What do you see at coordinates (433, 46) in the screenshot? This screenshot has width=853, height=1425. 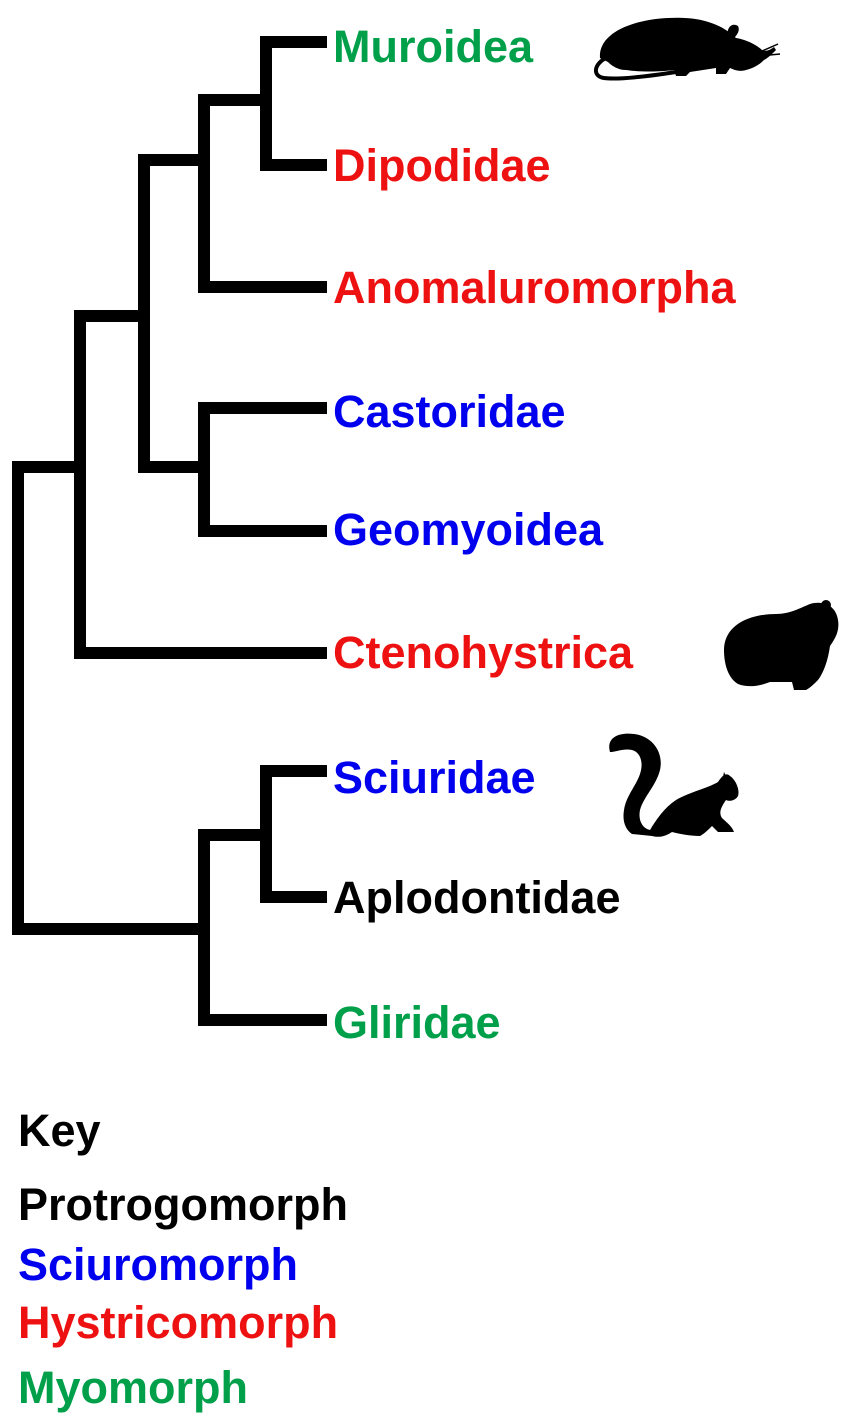 I see `taxon-label: Muroidea` at bounding box center [433, 46].